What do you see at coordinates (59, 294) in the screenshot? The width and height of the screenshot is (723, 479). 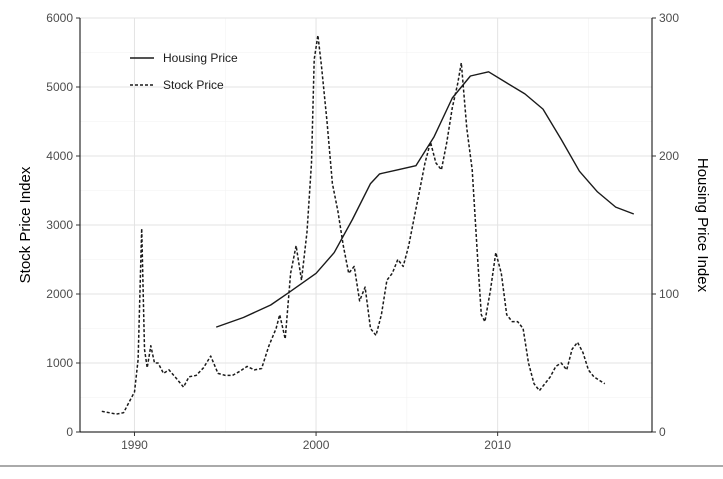 I see `y-tick-label-left: 2000` at bounding box center [59, 294].